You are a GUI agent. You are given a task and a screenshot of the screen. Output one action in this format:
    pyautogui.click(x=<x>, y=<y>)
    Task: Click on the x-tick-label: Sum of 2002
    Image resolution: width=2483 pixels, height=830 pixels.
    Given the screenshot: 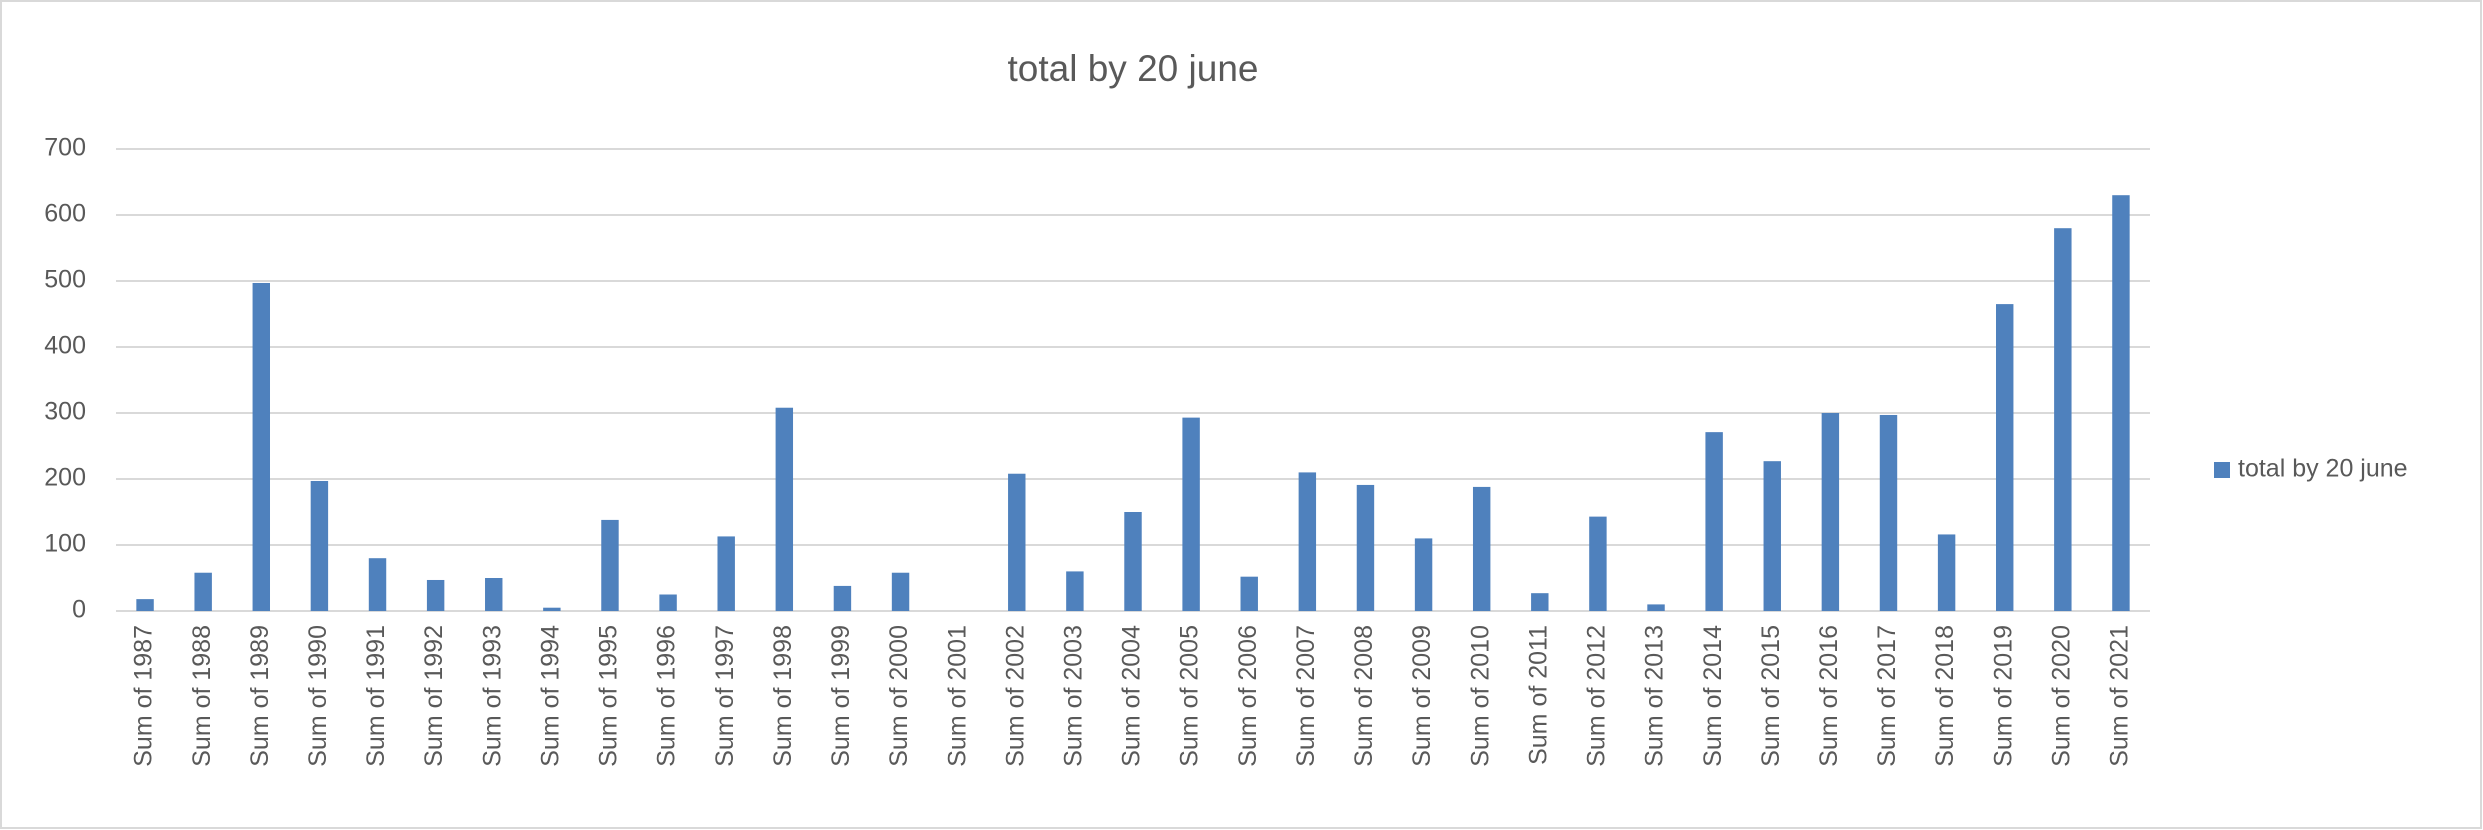 What is the action you would take?
    pyautogui.click(x=1015, y=696)
    